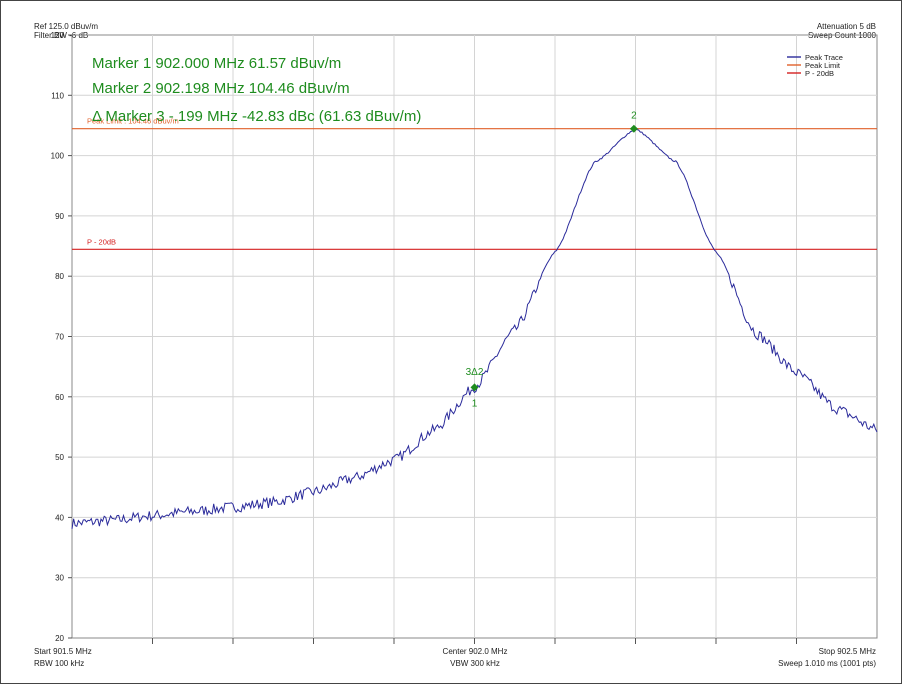 The image size is (902, 684). What do you see at coordinates (216, 63) in the screenshot?
I see `marker-1-readout: Marker 1 902.000 MHz 61.57 dBuv/m` at bounding box center [216, 63].